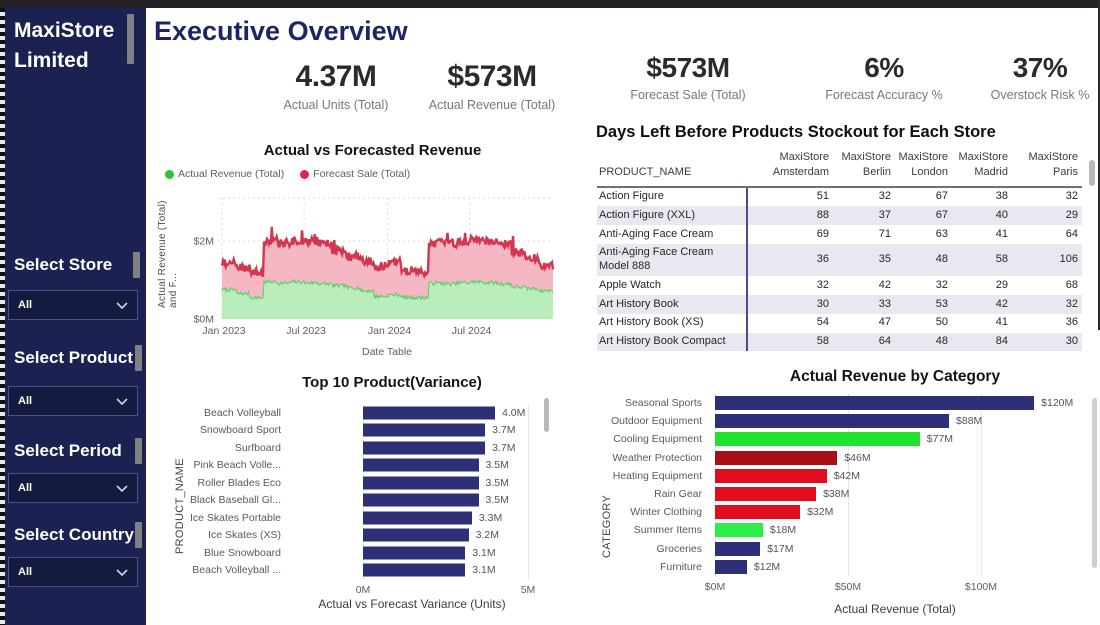  What do you see at coordinates (884, 95) in the screenshot?
I see `kpi-label: Forecast Accuracy %` at bounding box center [884, 95].